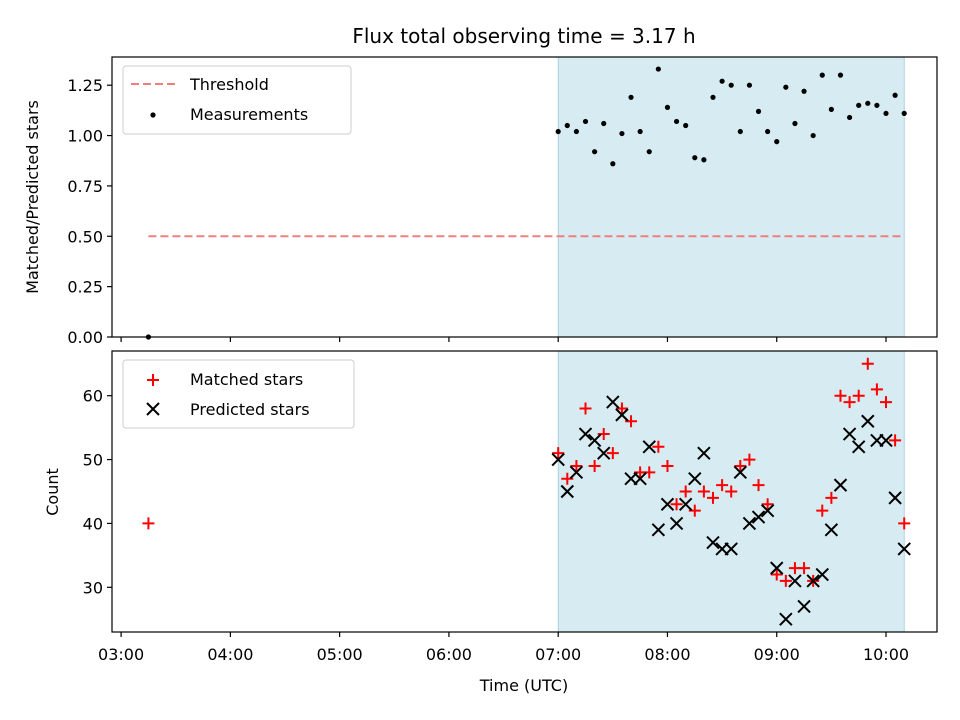  I want to click on top-y-axis-label: Matched/Predicted stars, so click(32, 197).